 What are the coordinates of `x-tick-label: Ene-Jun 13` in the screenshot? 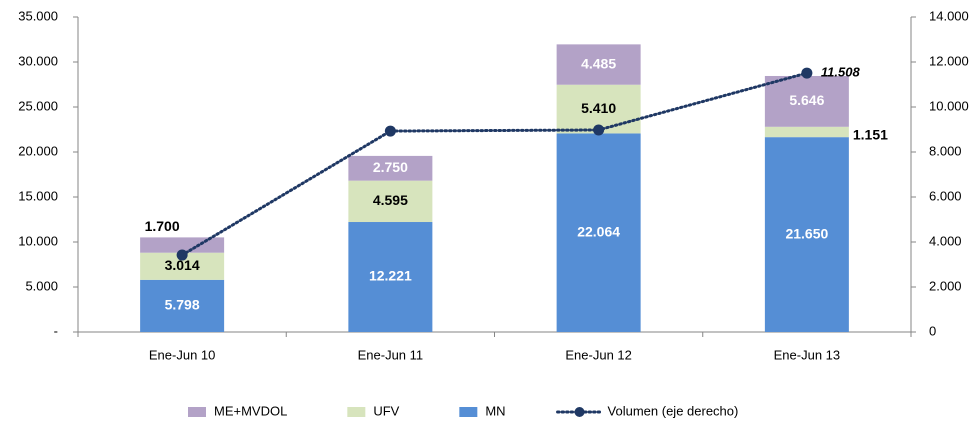 It's located at (807, 354).